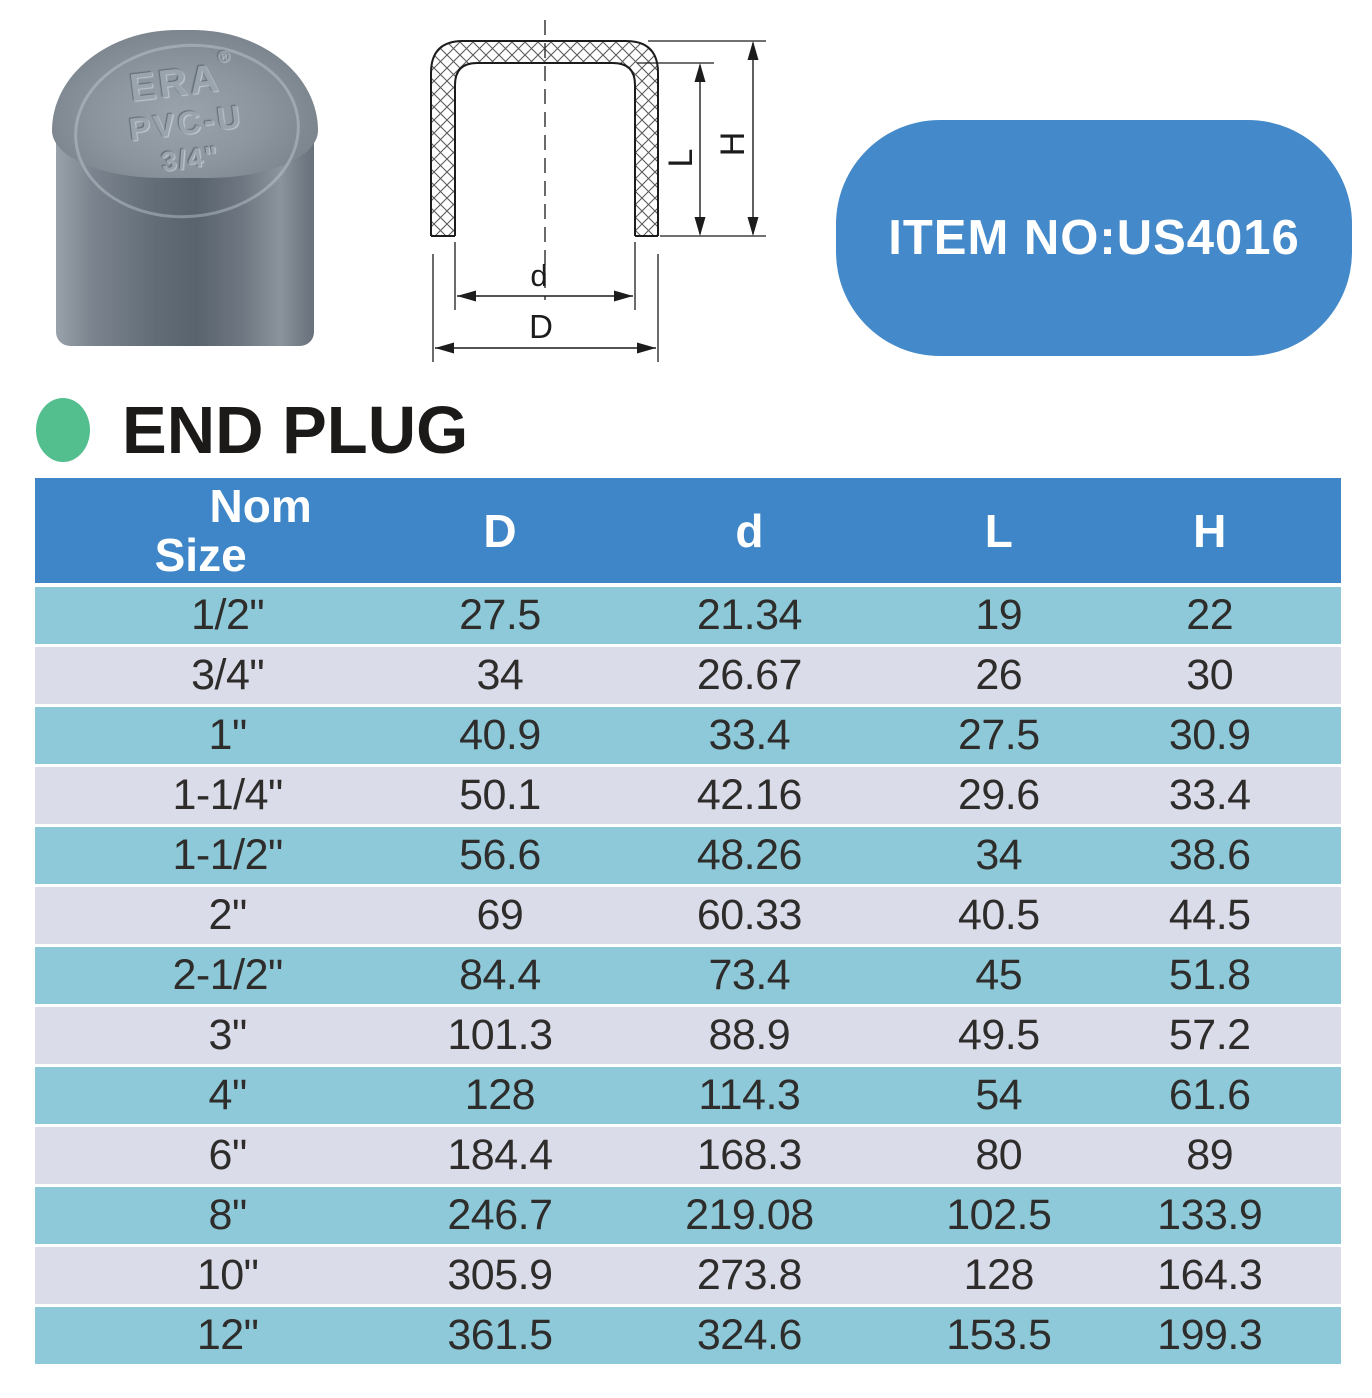  What do you see at coordinates (228, 615) in the screenshot?
I see `table-cell: 1/2"` at bounding box center [228, 615].